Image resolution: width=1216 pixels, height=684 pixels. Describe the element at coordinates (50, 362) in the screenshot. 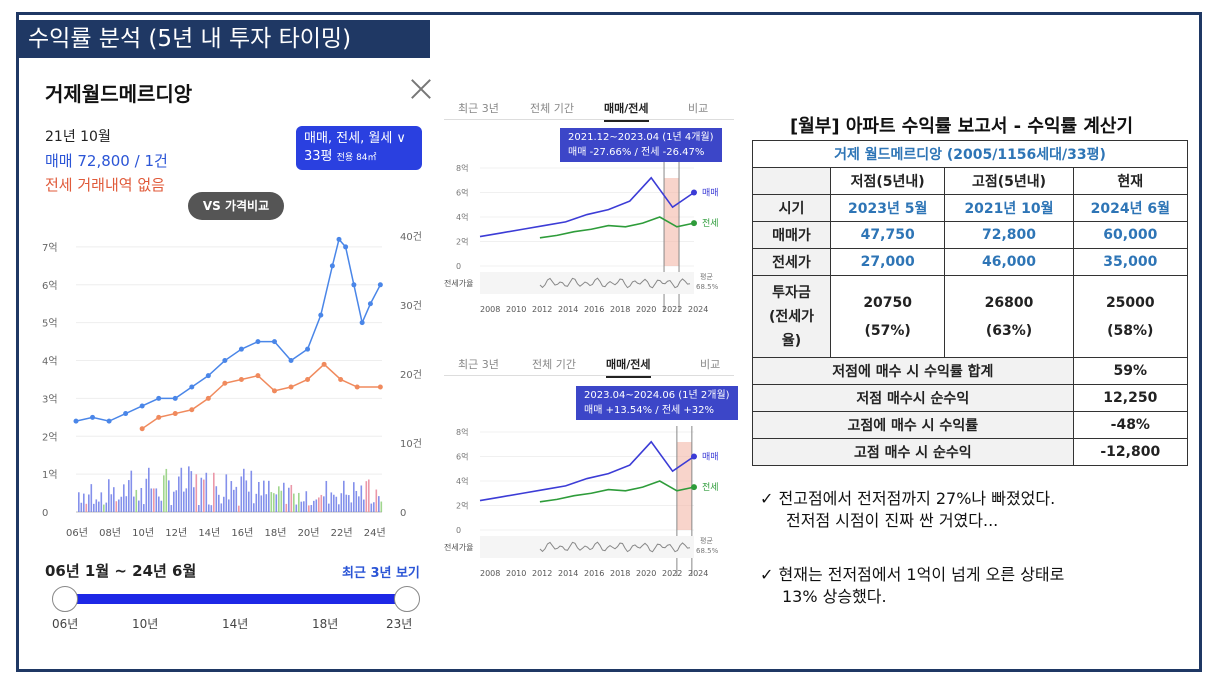

I see `y-tick-label: 4억` at that location.